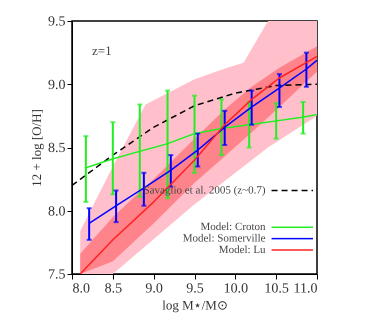  What do you see at coordinates (36, 148) in the screenshot?
I see `y-axis-title: 12 + log [O/H]` at bounding box center [36, 148].